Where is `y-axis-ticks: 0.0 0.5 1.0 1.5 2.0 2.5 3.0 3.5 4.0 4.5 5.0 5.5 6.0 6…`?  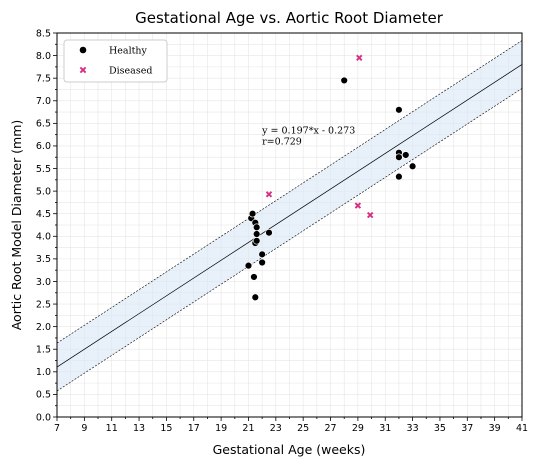 y-axis-ticks: 0.0 0.5 1.0 1.5 2.0 2.5 3.0 3.5 4.0 4.5 5.0 5.5 6.0 6… is located at coordinates (46, 225).